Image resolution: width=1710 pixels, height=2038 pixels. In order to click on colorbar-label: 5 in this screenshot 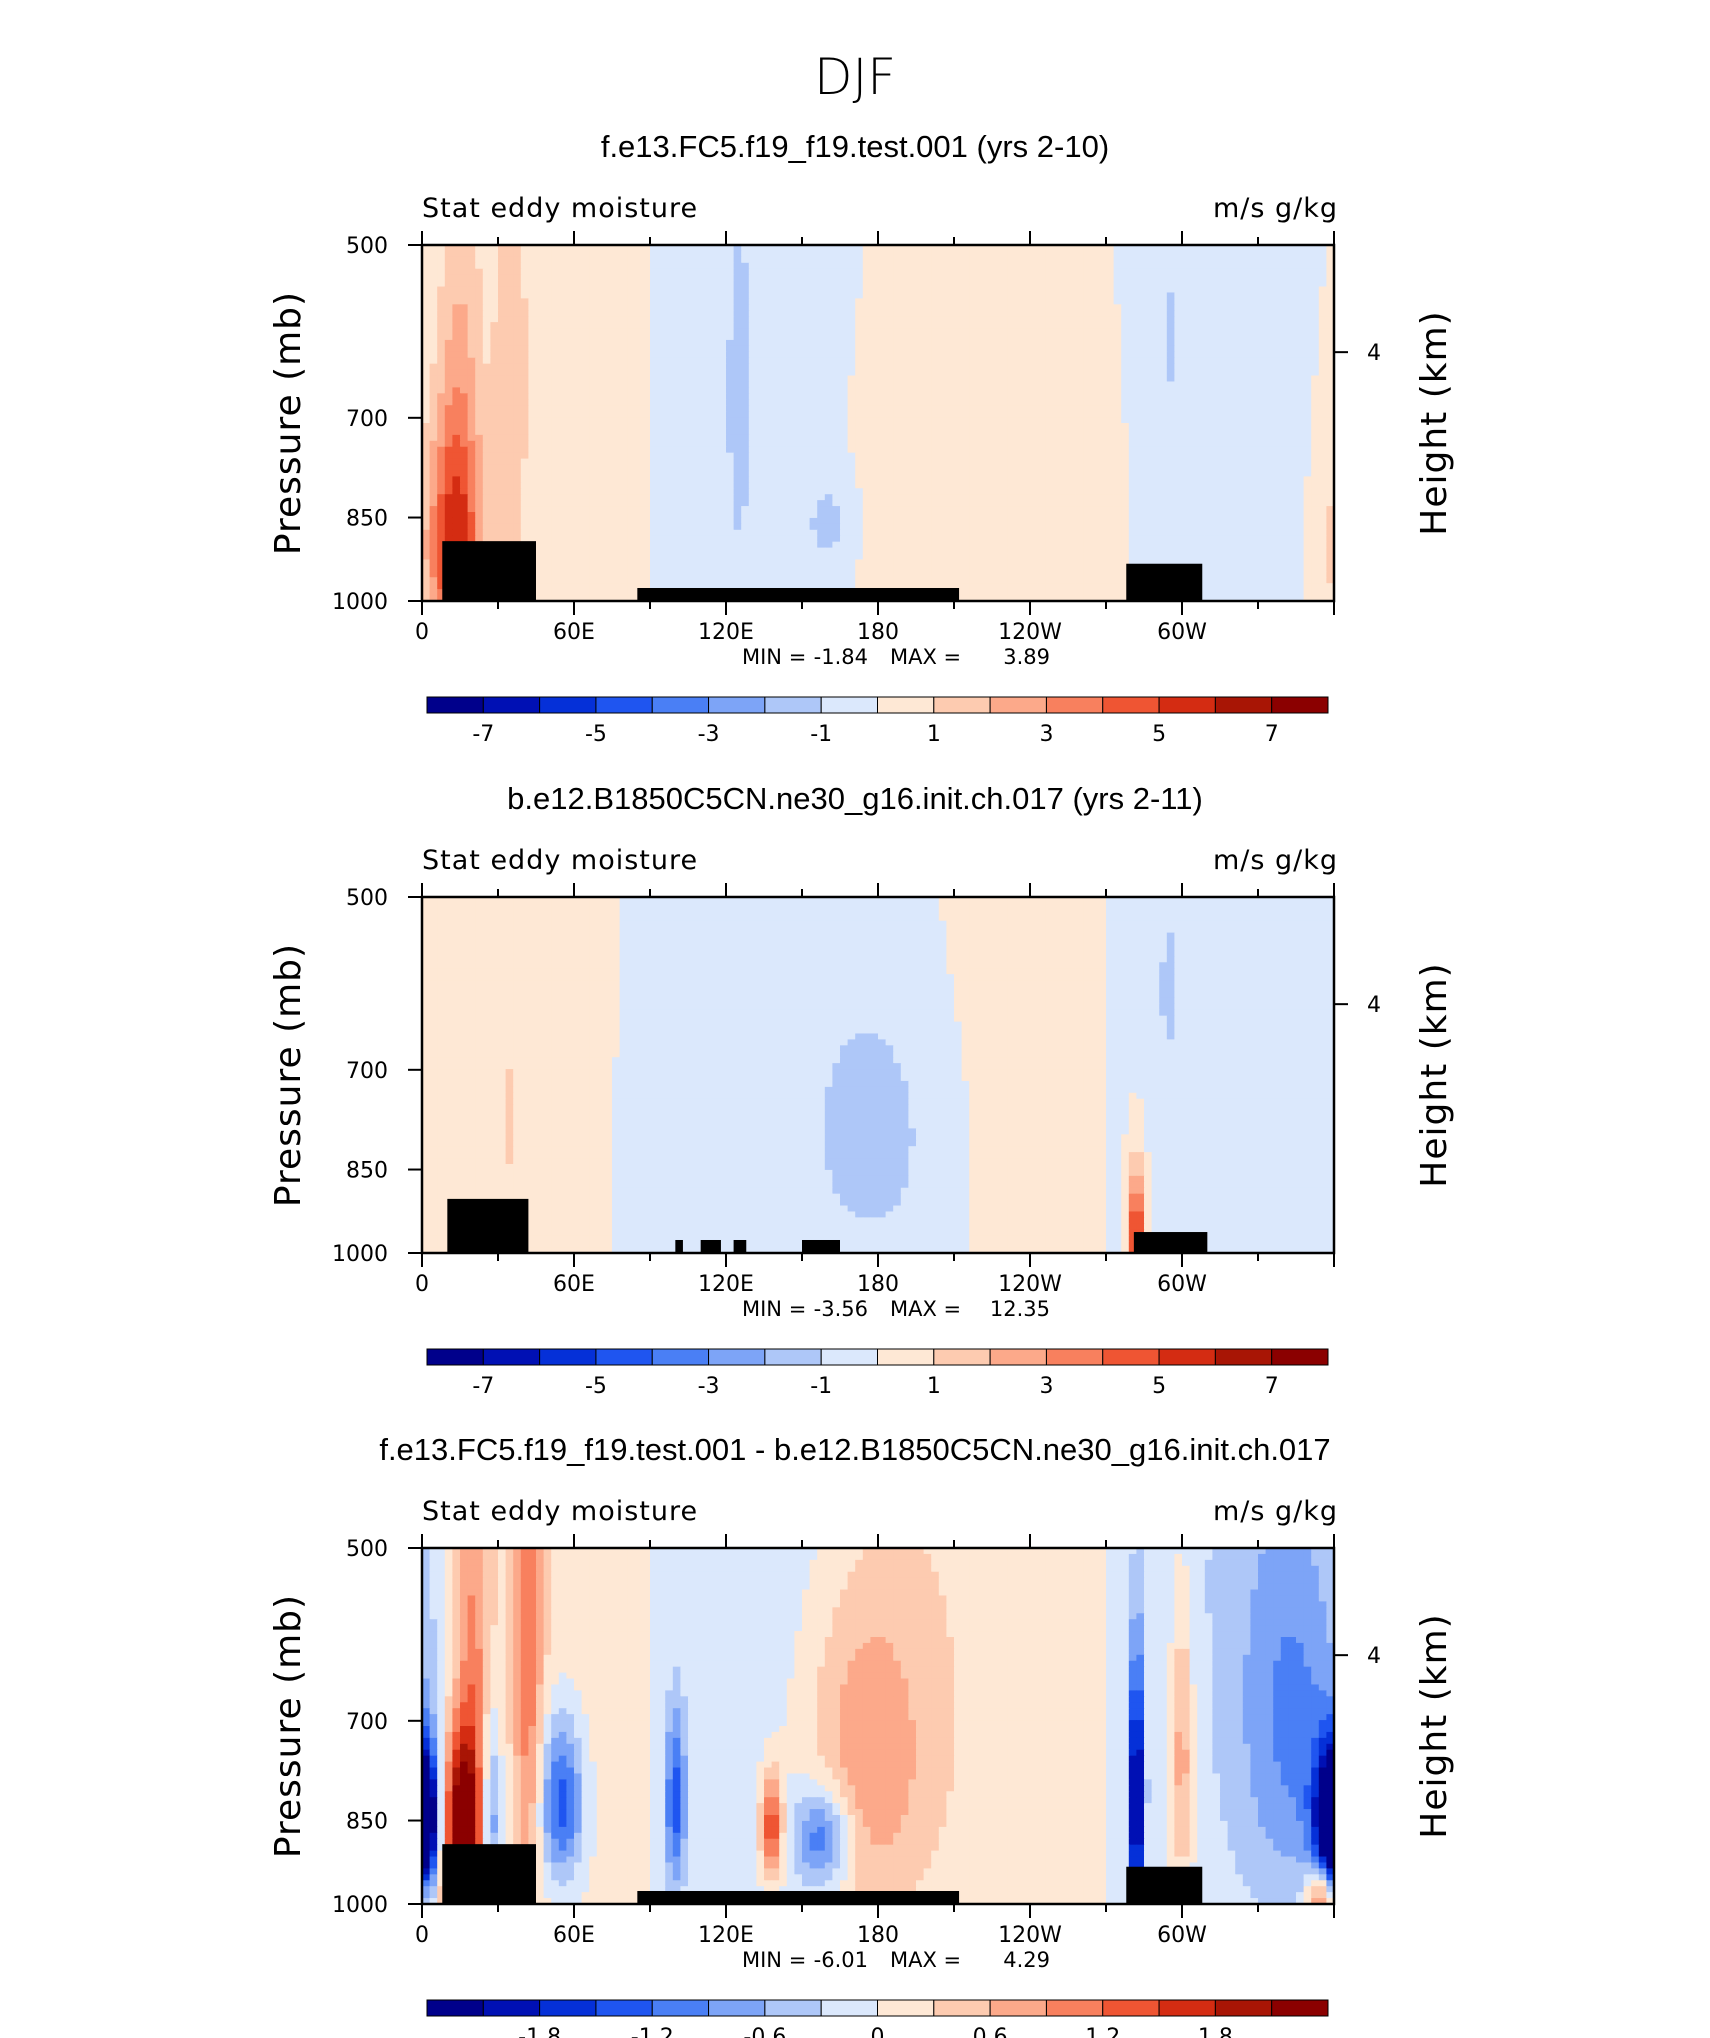, I will do `click(1159, 734)`.